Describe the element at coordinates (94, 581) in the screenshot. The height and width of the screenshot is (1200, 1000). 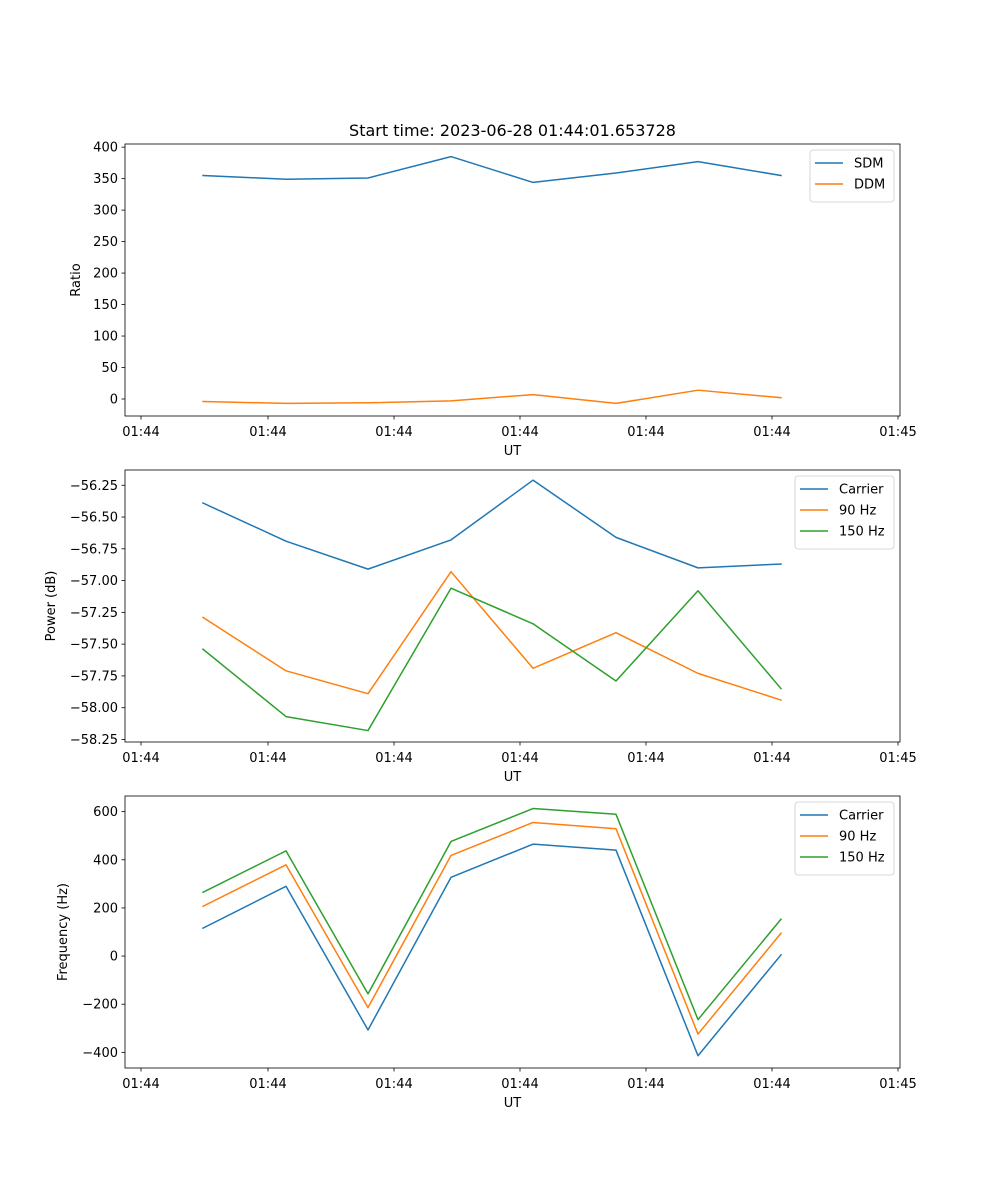
I see `y-tick-label: −57.00` at that location.